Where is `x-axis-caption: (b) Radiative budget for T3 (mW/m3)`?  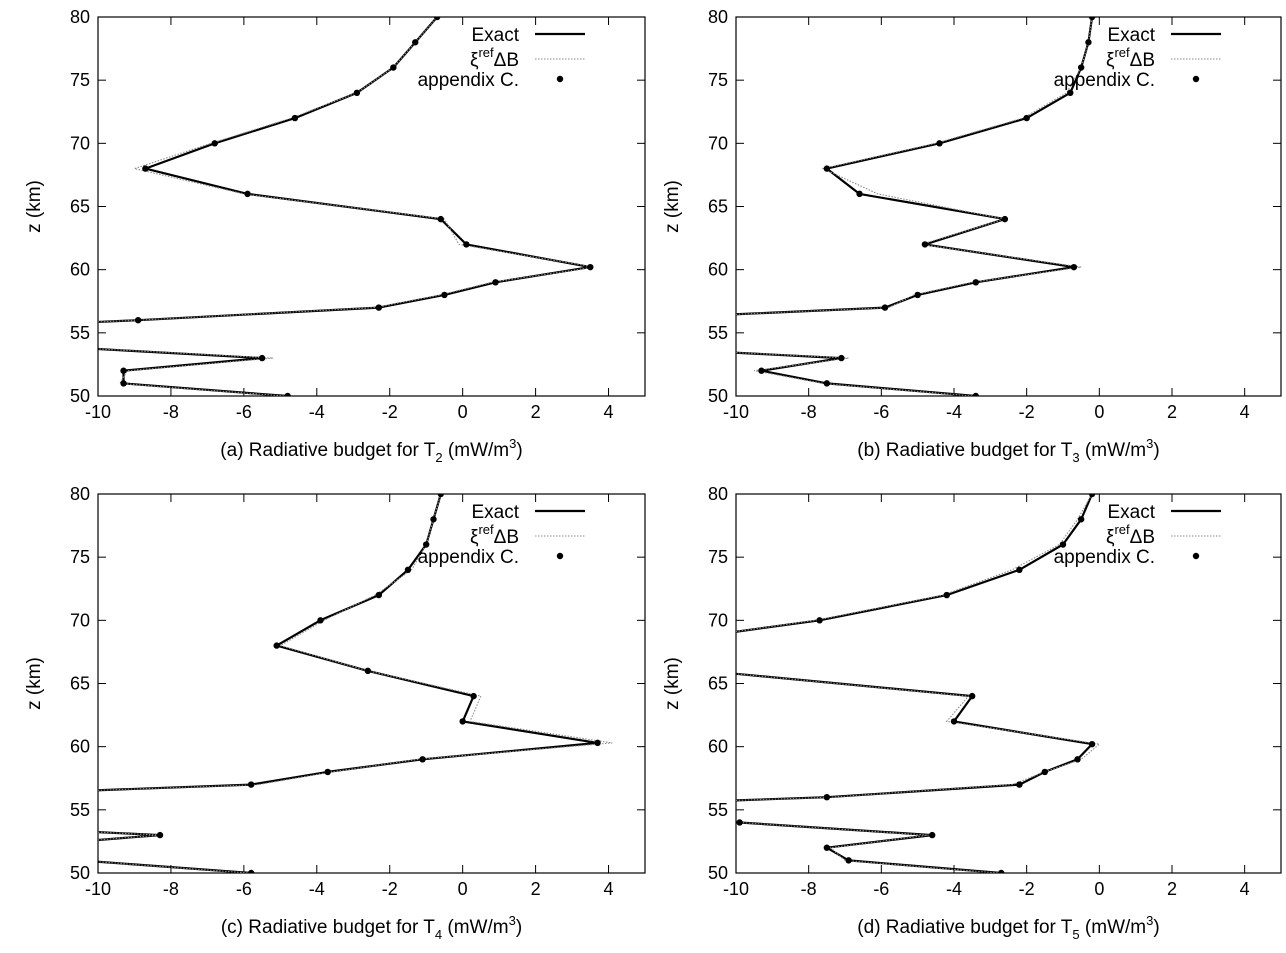
x-axis-caption: (b) Radiative budget for T3 (mW/m3) is located at coordinates (1008, 450).